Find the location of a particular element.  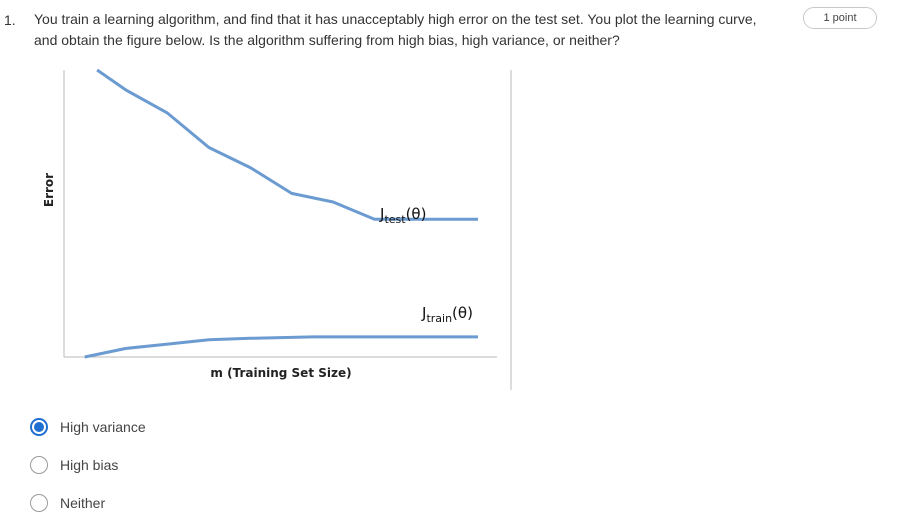

series-label-train-main: J is located at coordinates (423, 313).